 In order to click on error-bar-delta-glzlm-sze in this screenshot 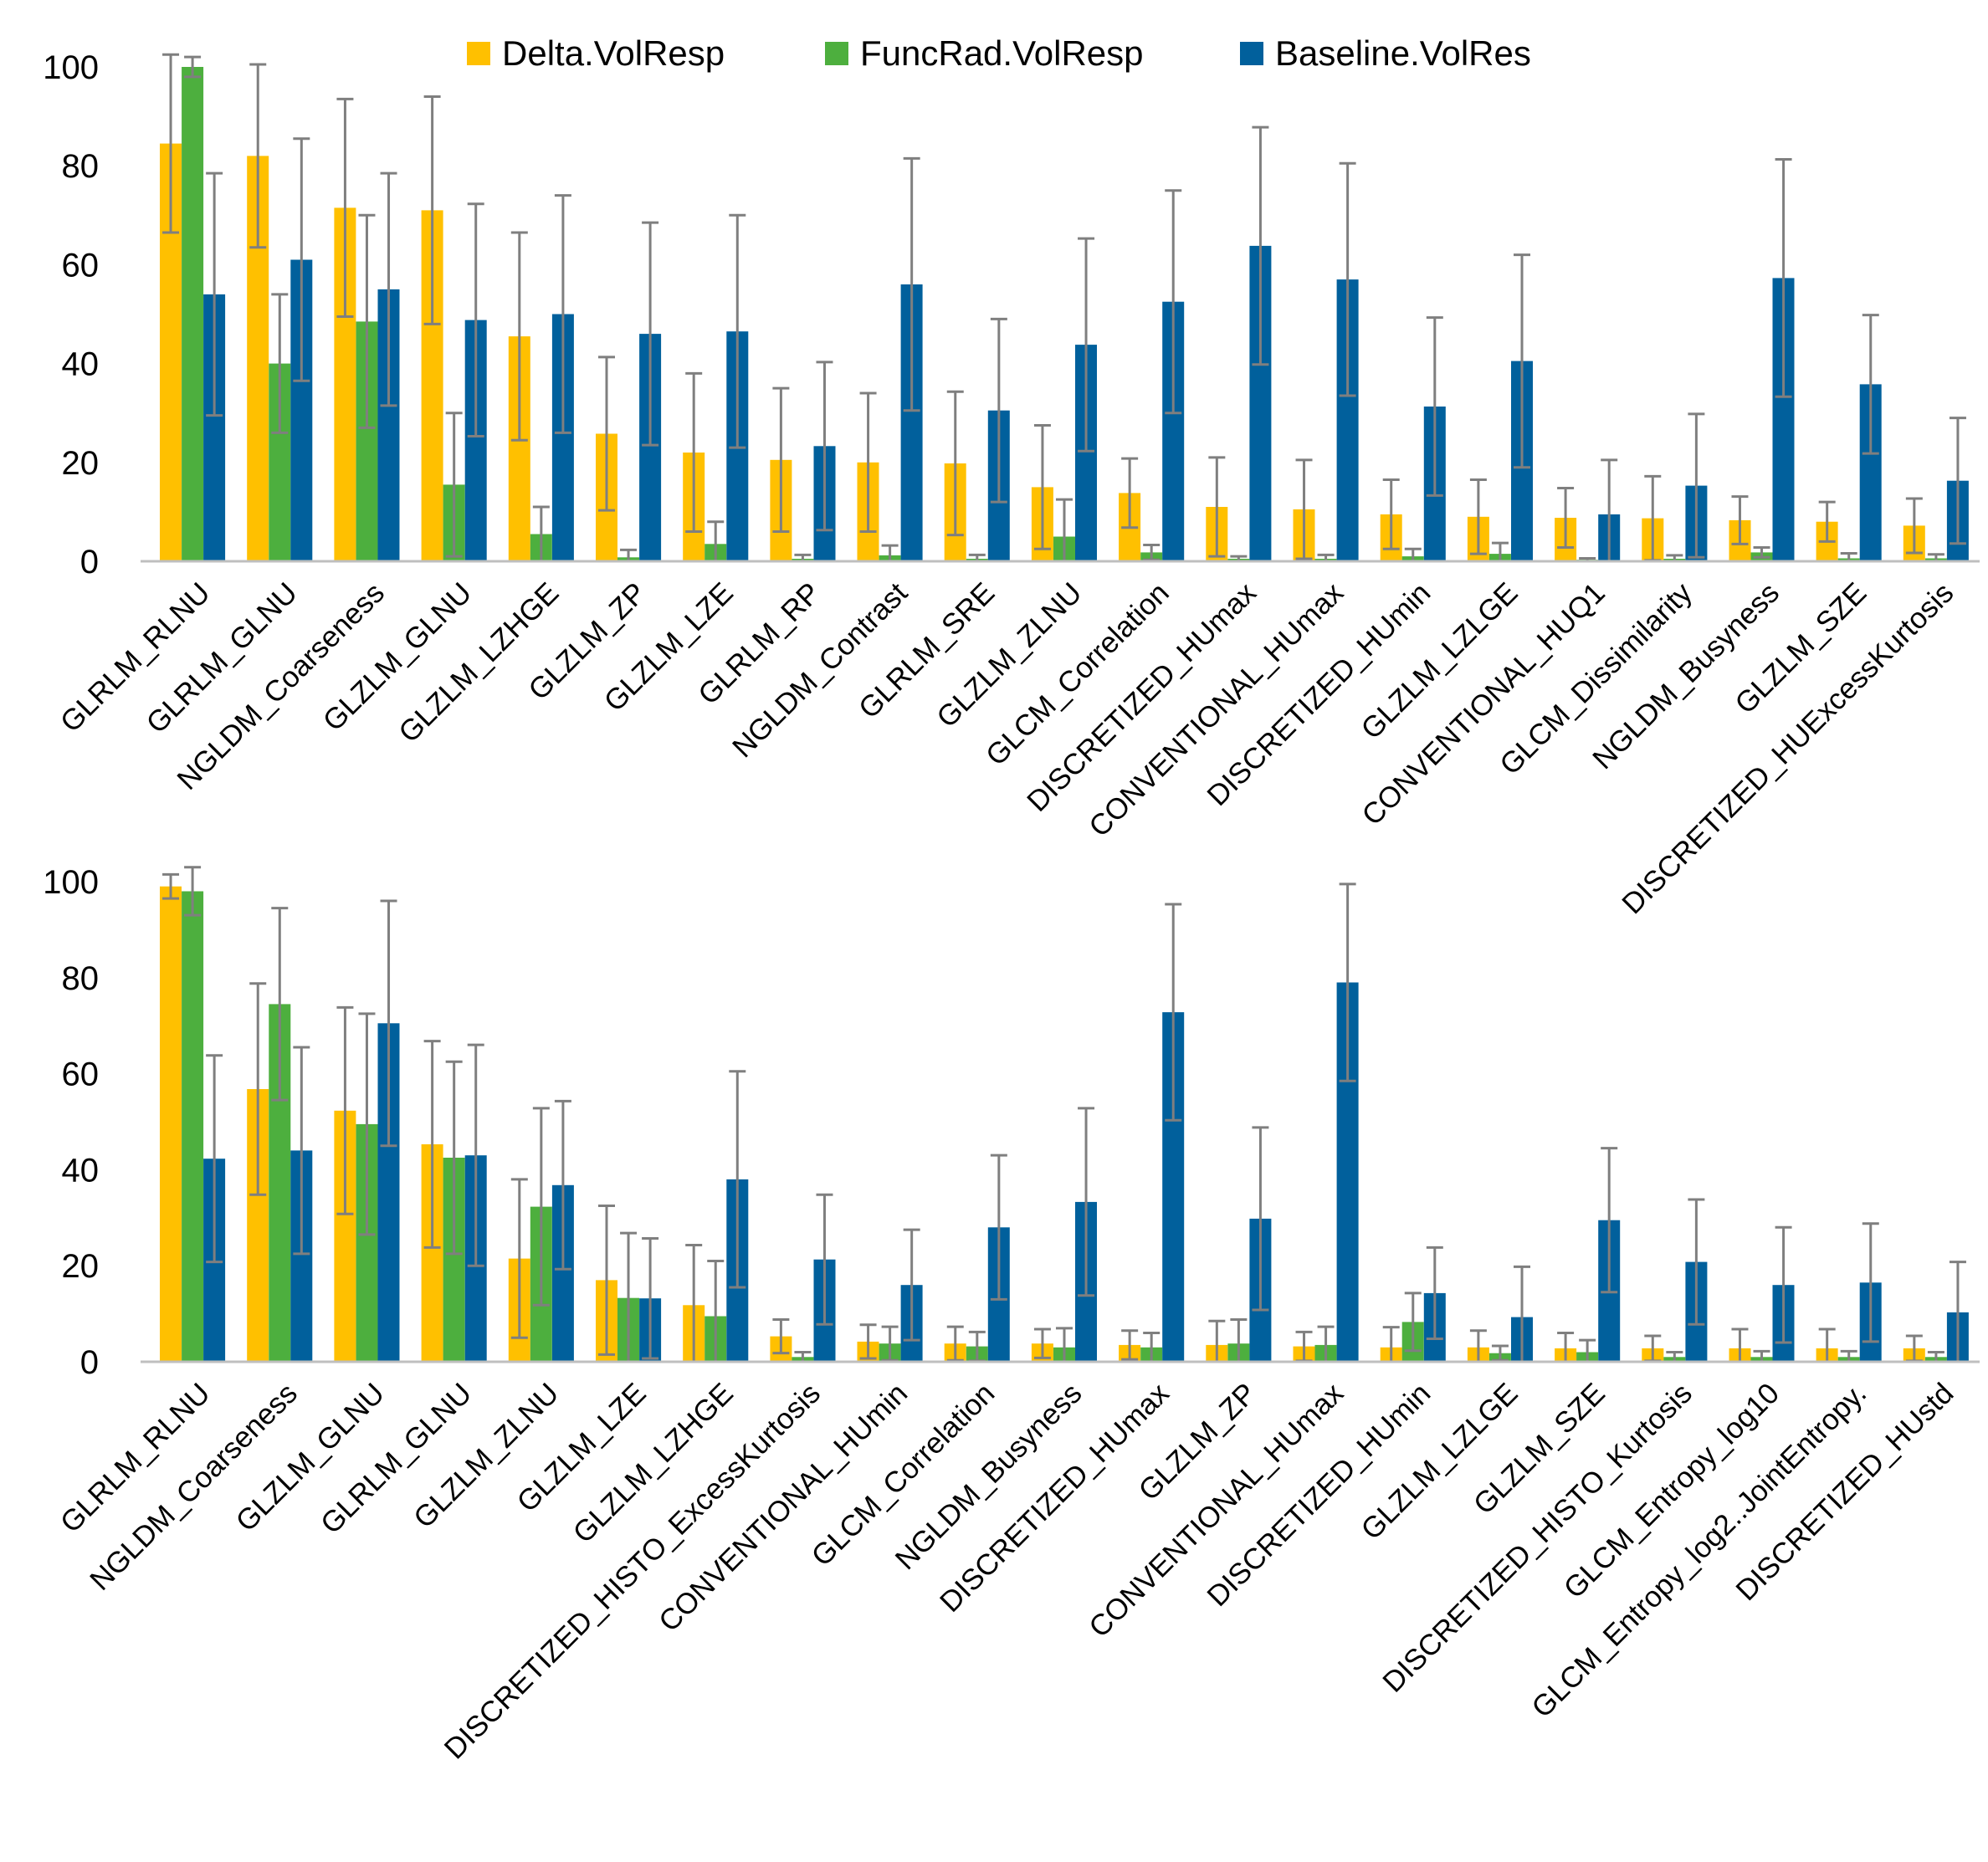, I will do `click(1827, 522)`.